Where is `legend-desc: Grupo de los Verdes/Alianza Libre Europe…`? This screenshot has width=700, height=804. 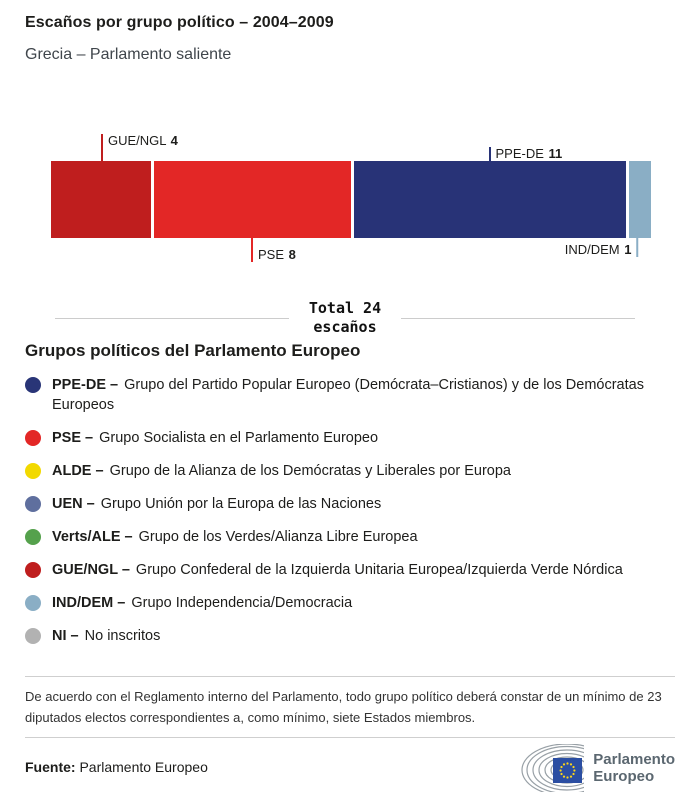
legend-desc: Grupo de los Verdes/Alianza Libre Europe… is located at coordinates (278, 537).